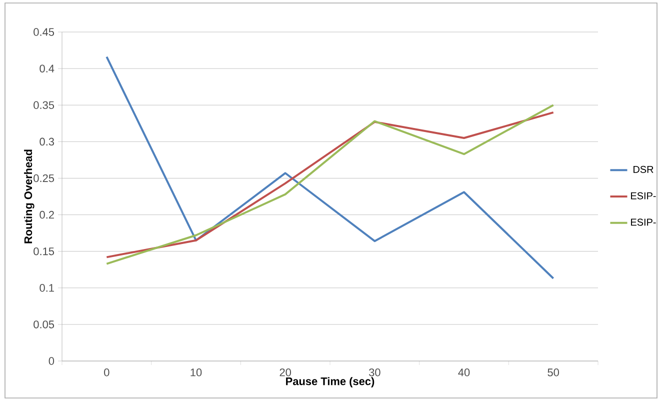  Describe the element at coordinates (44, 32) in the screenshot. I see `y-tick-label: 0.45` at that location.